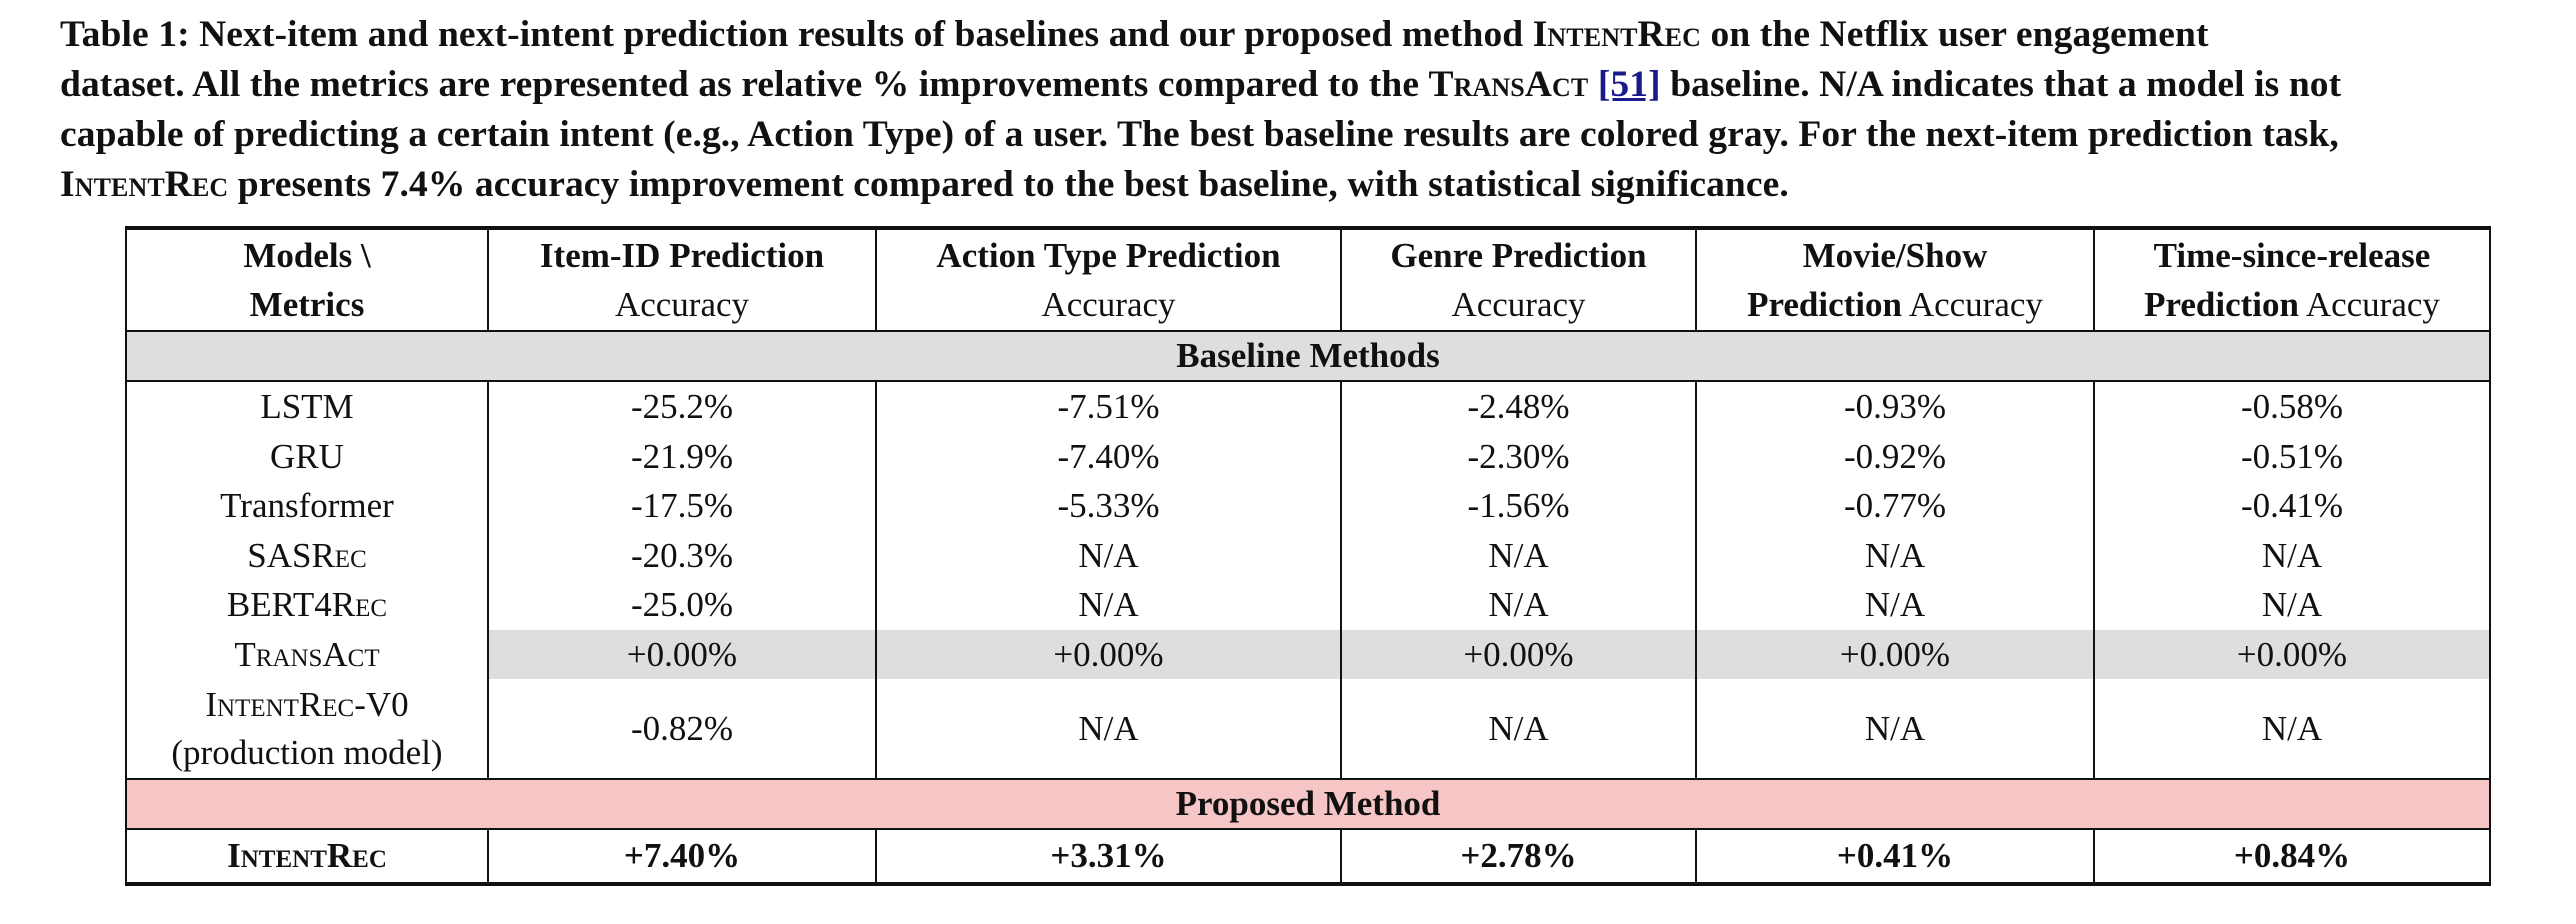  What do you see at coordinates (682, 255) in the screenshot?
I see `column-header-title: Item-ID Prediction` at bounding box center [682, 255].